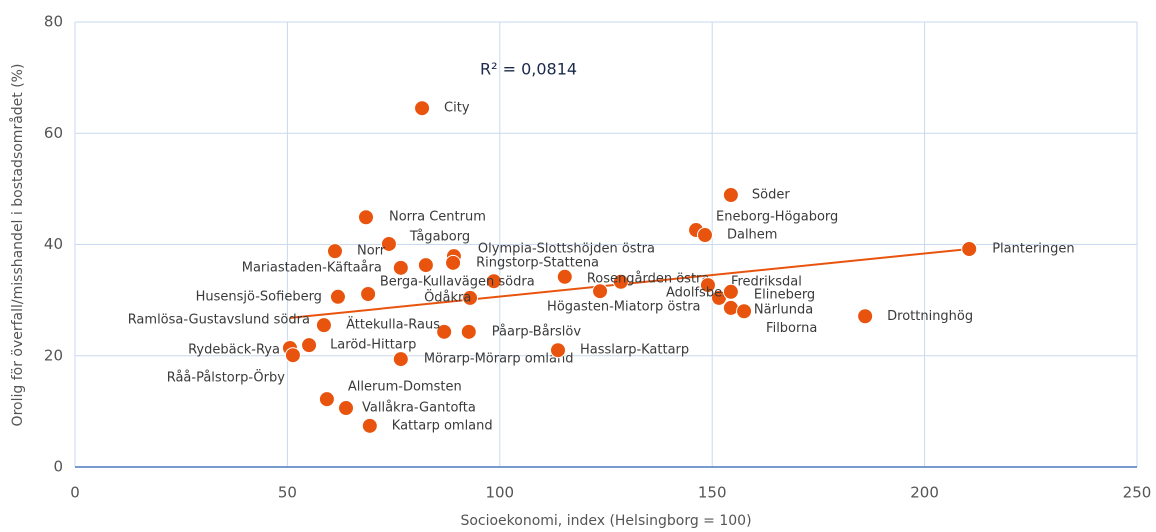 The image size is (1156, 532). I want to click on point-label: Drottninghög, so click(930, 316).